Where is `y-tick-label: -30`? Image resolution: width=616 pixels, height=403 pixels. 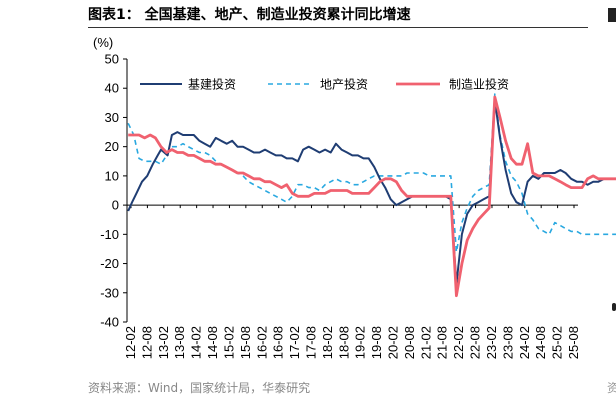
y-tick-label: -30 is located at coordinates (109, 292).